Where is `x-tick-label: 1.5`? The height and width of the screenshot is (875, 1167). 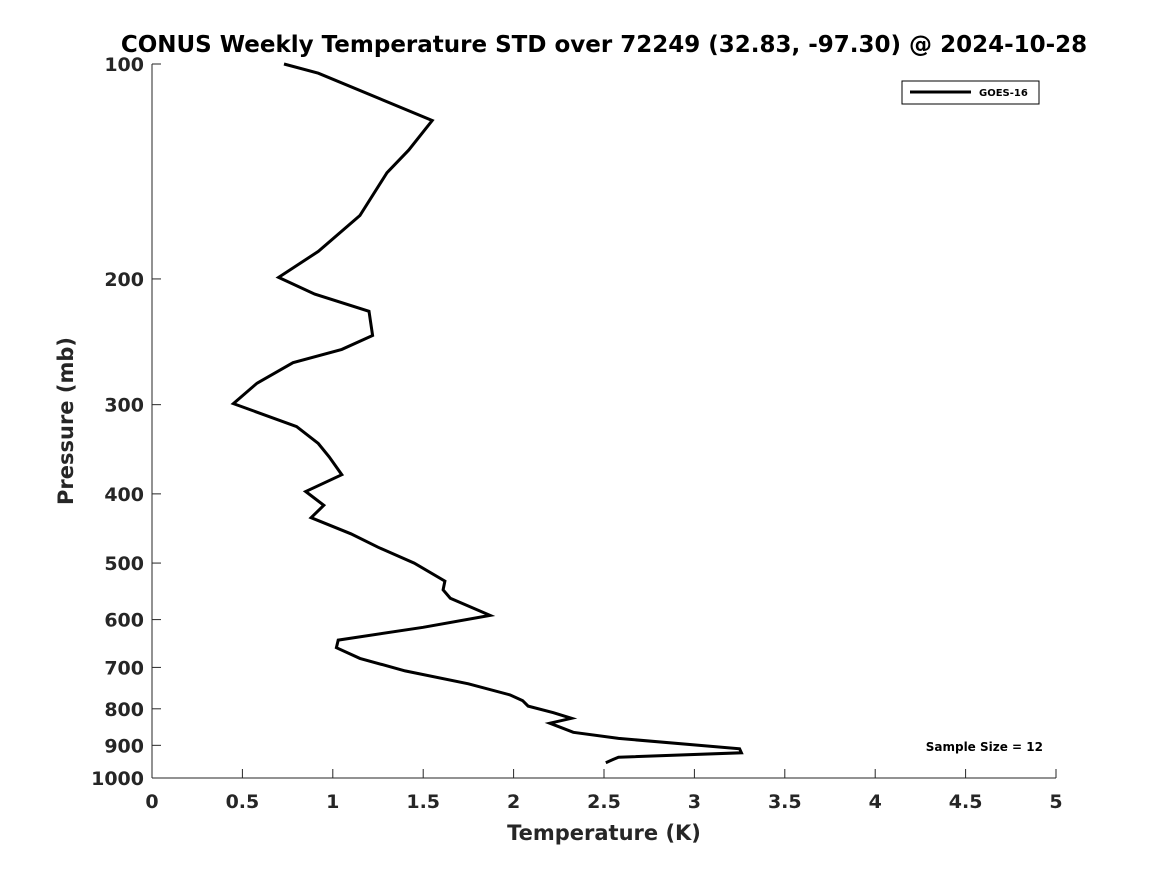
x-tick-label: 1.5 is located at coordinates (423, 802).